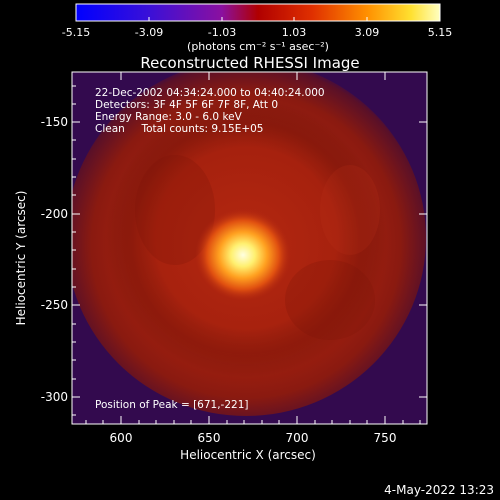  Describe the element at coordinates (54, 305) in the screenshot. I see `y-tick-label: -250` at that location.